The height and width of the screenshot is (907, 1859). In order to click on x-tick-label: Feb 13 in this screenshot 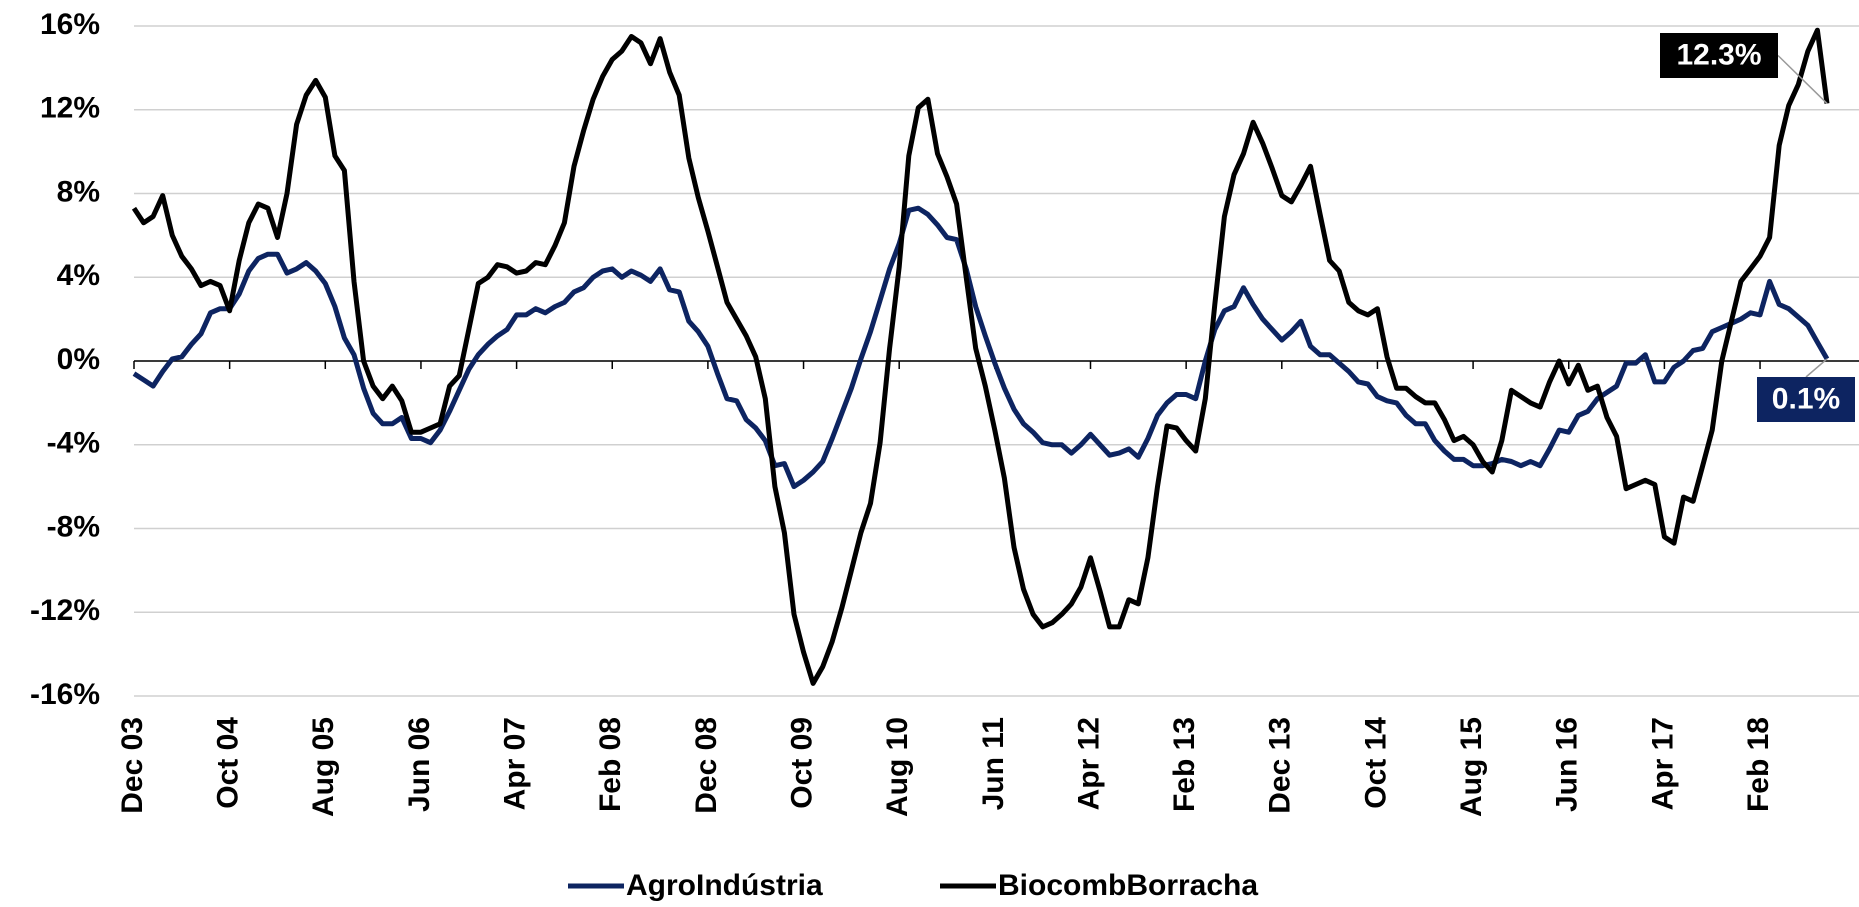, I will do `click(1184, 764)`.